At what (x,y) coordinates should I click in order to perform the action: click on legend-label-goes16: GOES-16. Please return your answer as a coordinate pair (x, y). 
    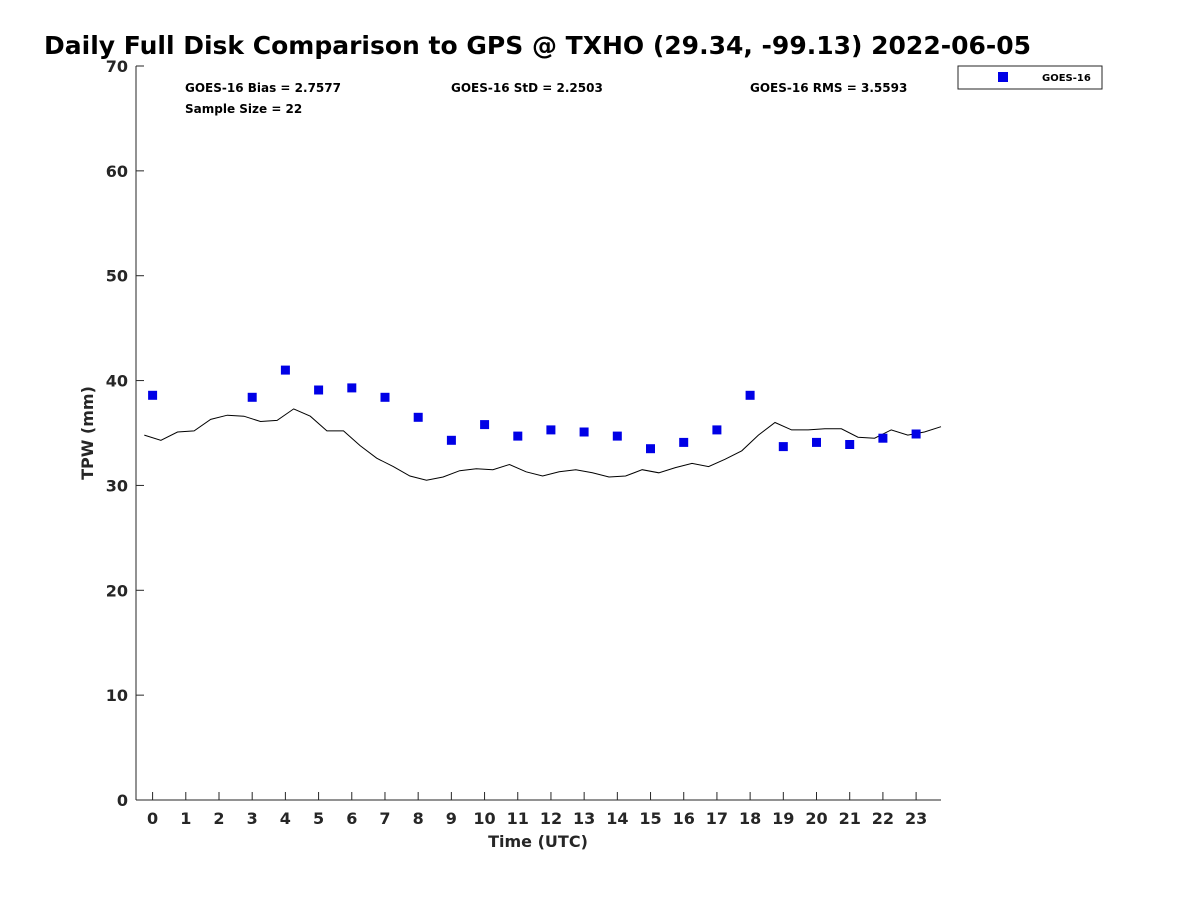
    Looking at the image, I should click on (1066, 78).